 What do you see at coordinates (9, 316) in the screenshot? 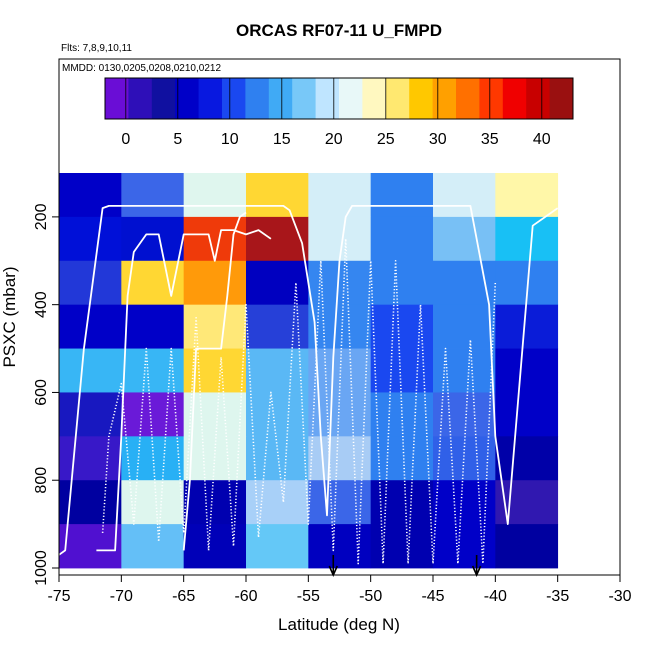
I see `y-axis-label: PSXC (mbar)` at bounding box center [9, 316].